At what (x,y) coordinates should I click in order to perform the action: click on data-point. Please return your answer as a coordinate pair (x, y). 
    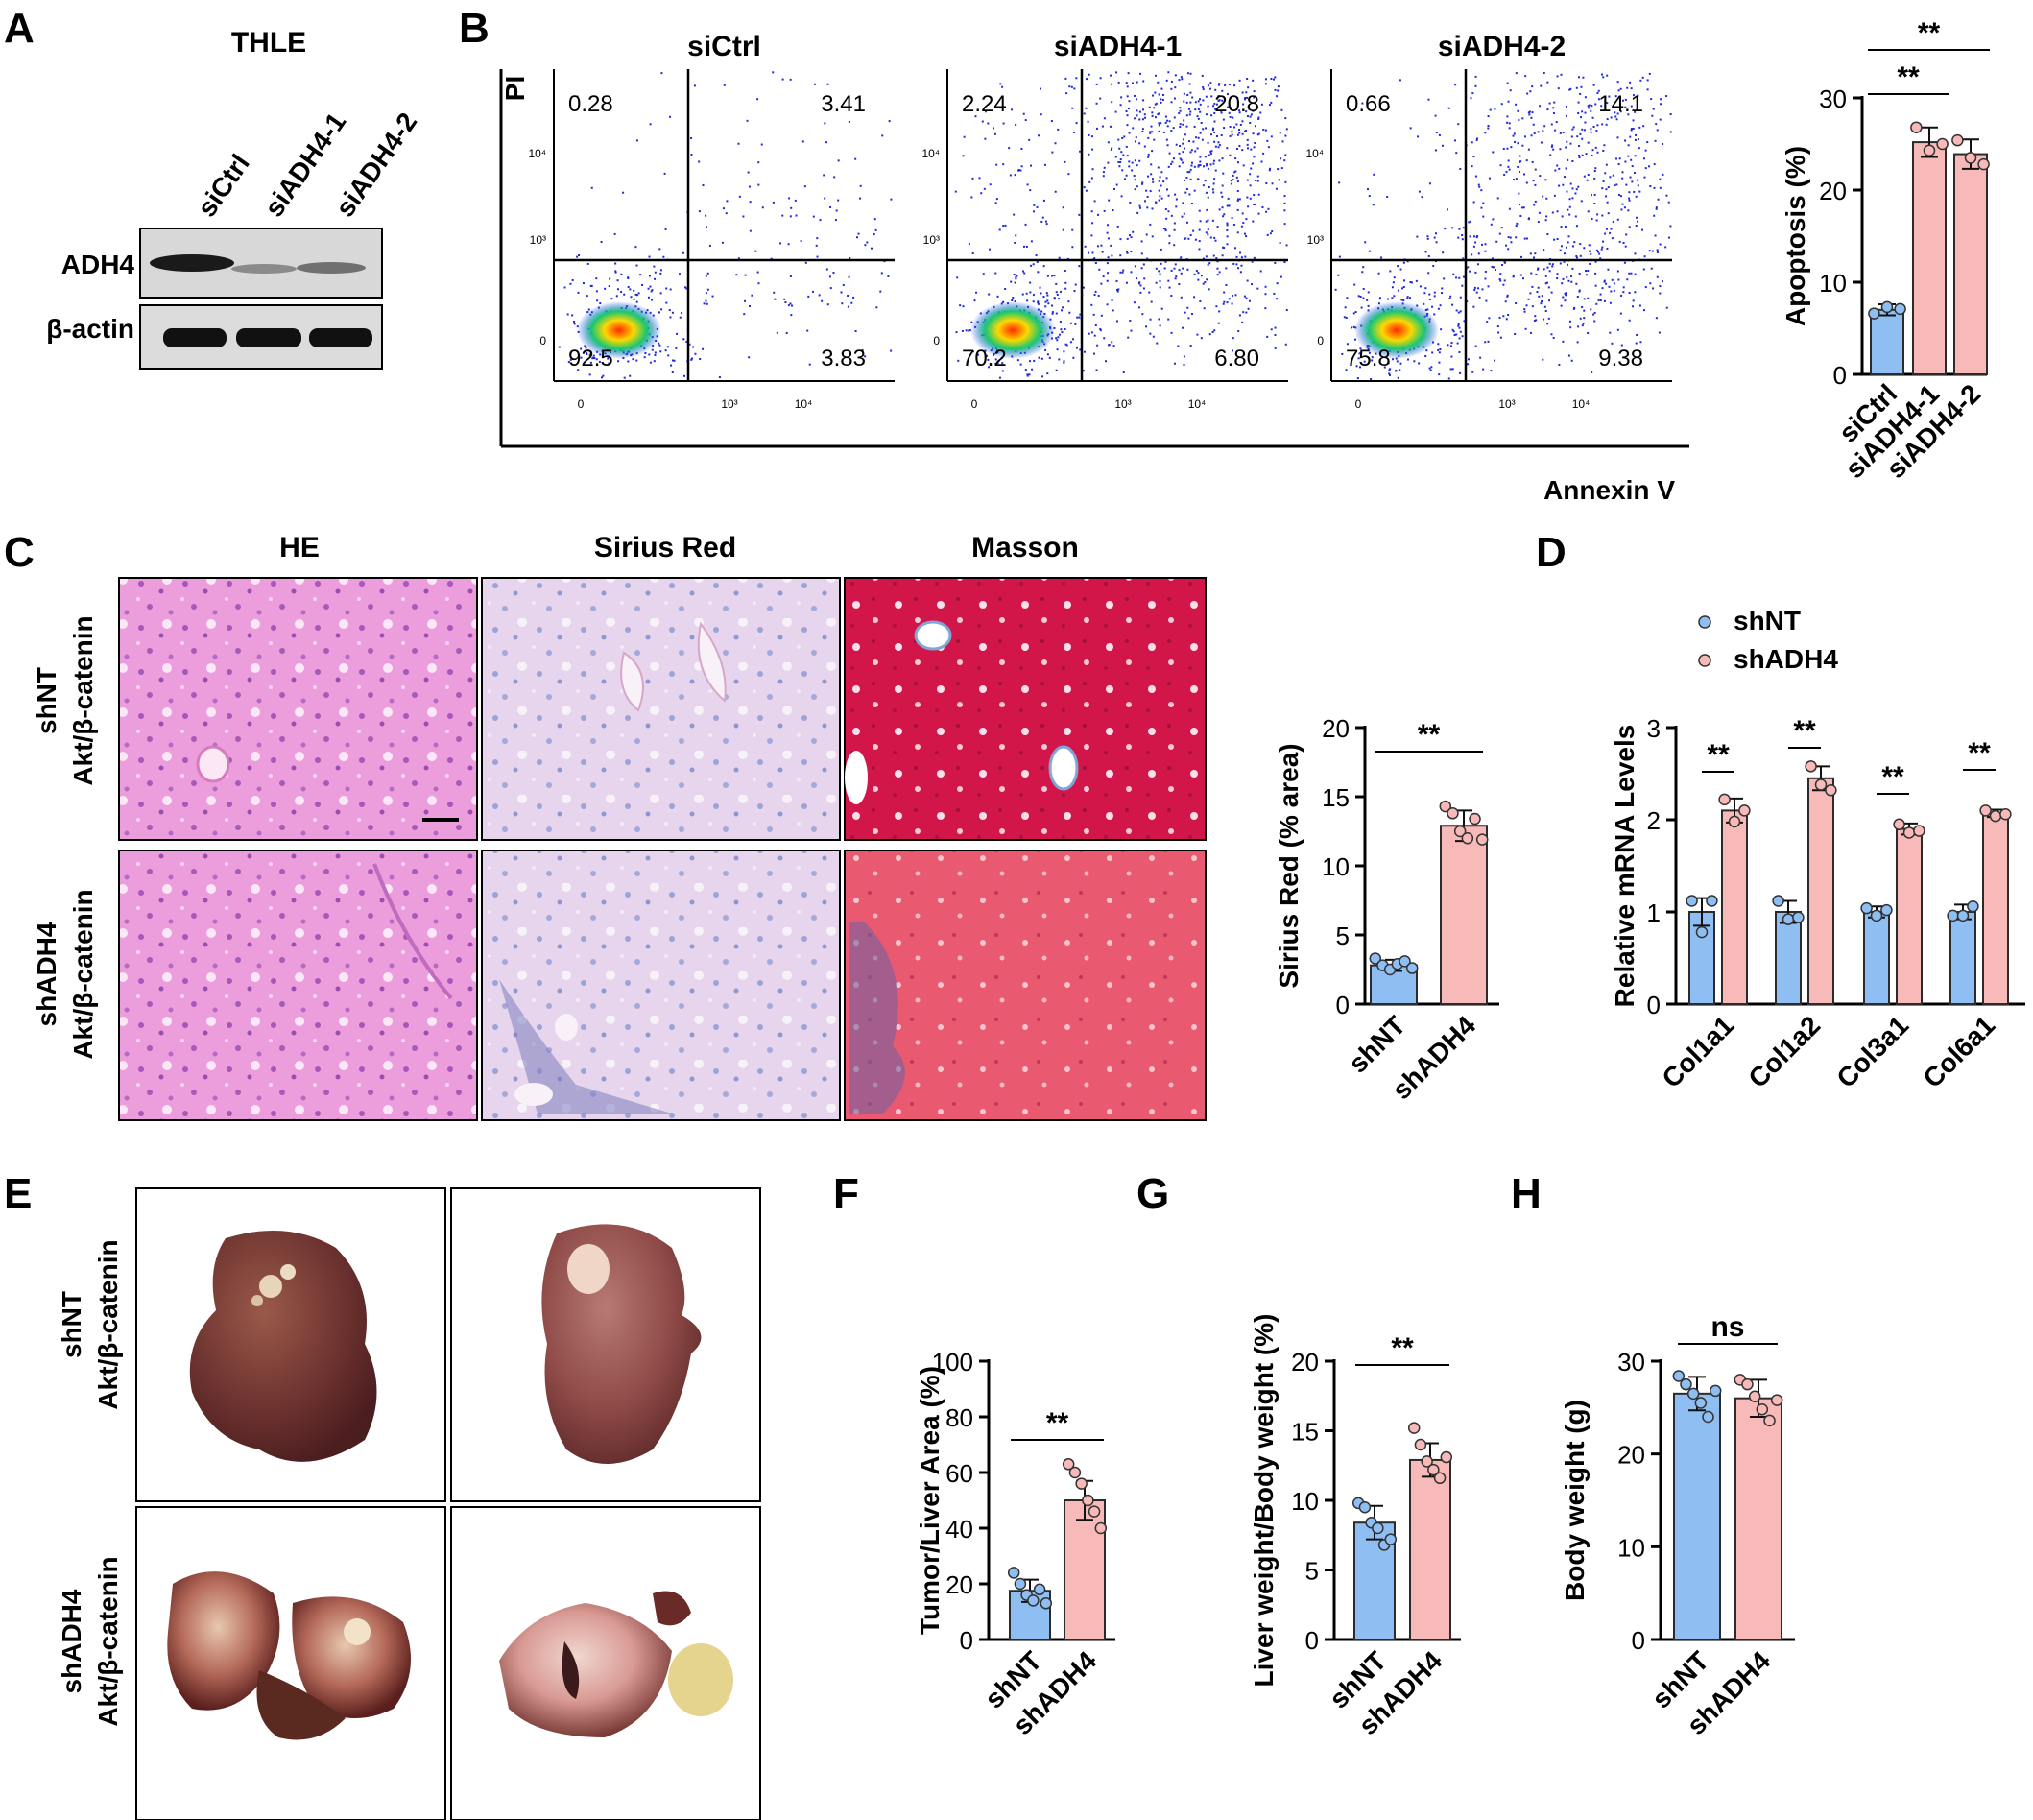
    Looking at the image, I should click on (1963, 916).